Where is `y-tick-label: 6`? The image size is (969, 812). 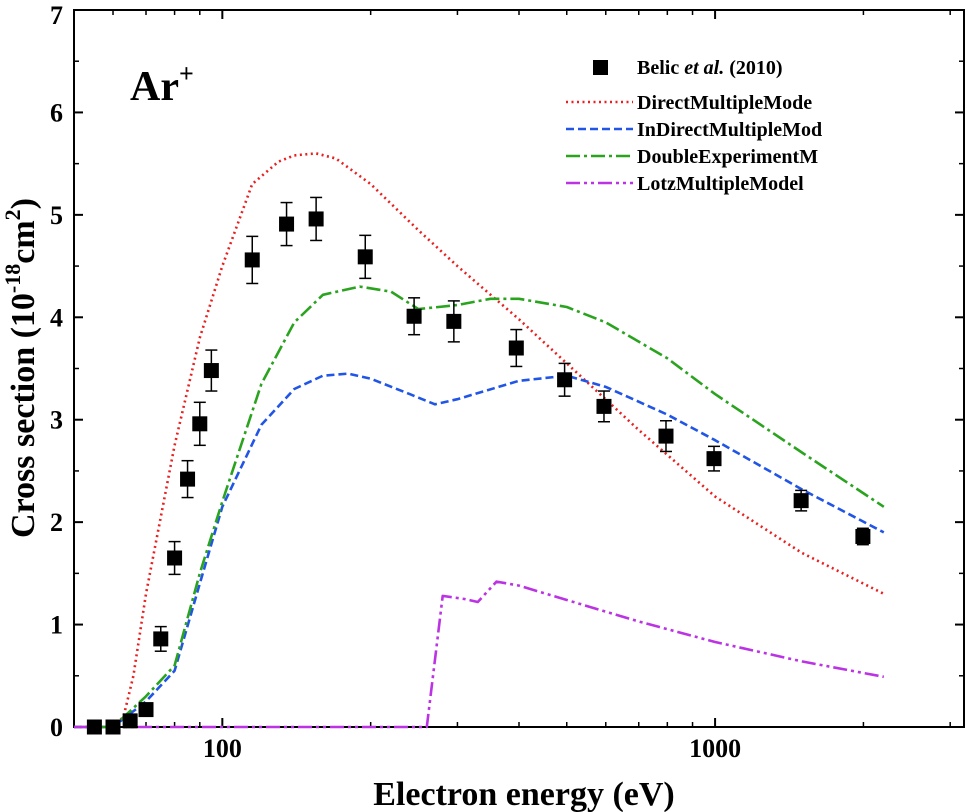 y-tick-label: 6 is located at coordinates (56, 112).